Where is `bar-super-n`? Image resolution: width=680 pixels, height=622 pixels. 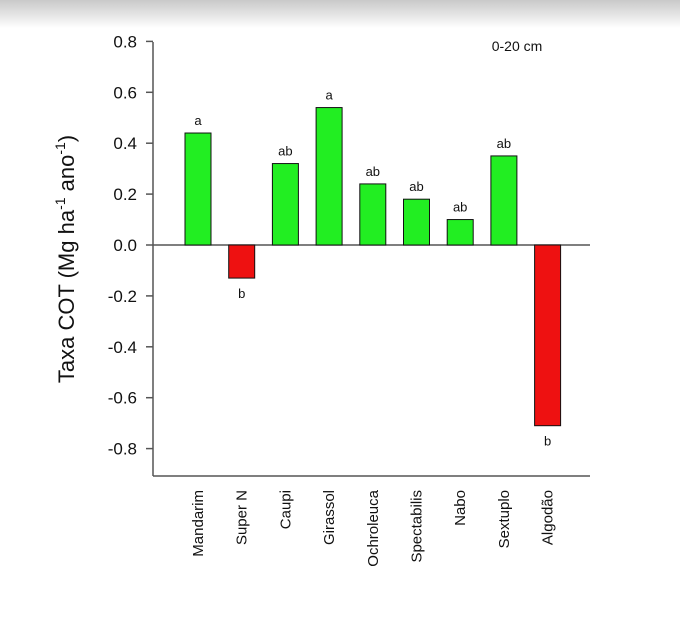
bar-super-n is located at coordinates (242, 261).